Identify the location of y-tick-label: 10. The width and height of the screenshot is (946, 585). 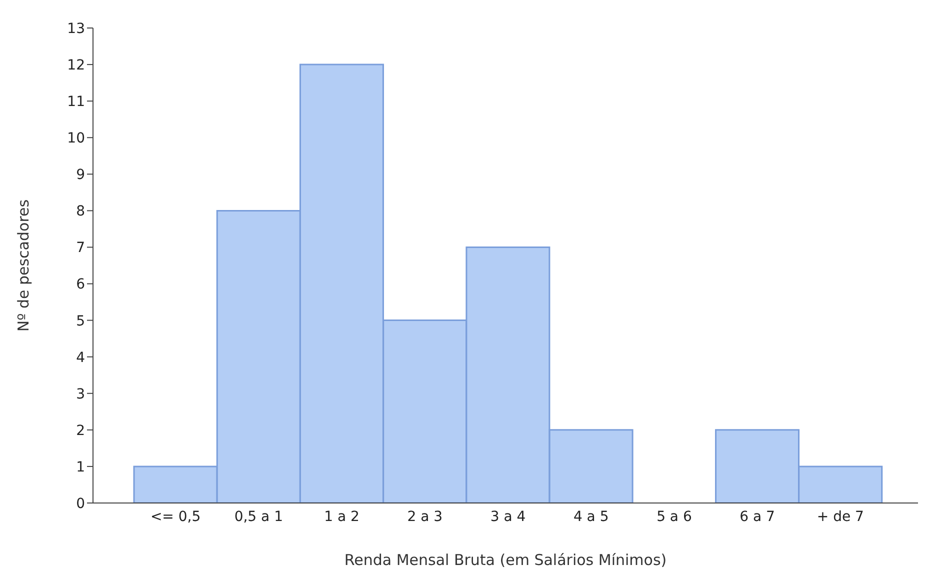
(76, 138).